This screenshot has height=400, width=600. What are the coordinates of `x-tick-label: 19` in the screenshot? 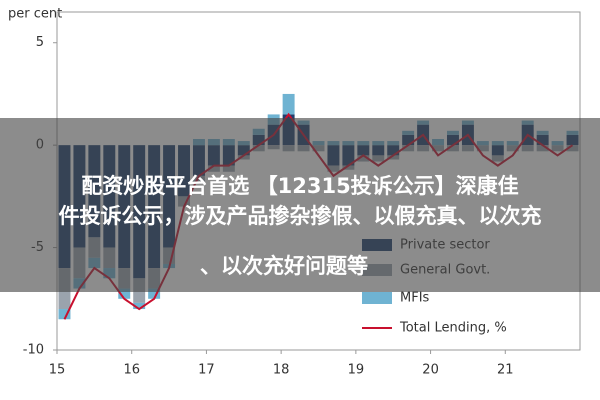 It's located at (356, 370).